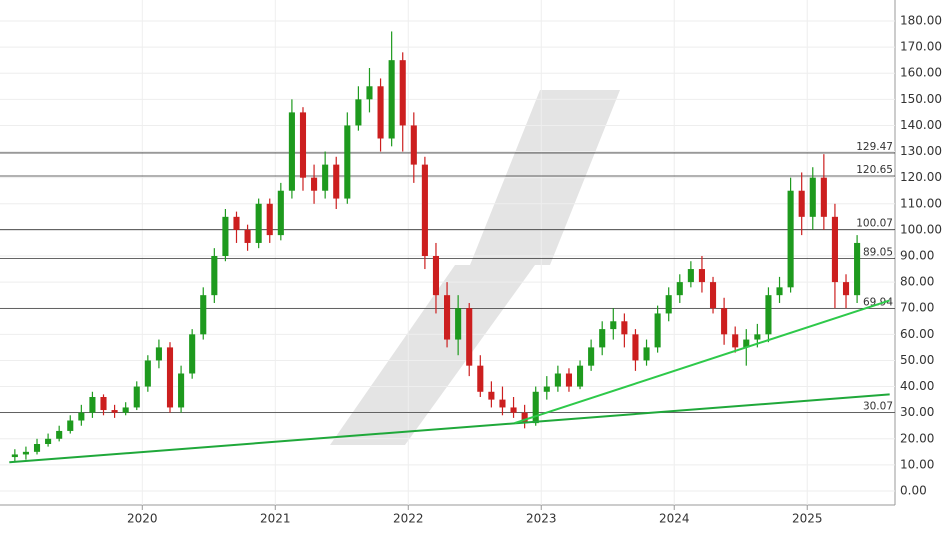 This screenshot has width=948, height=534. I want to click on level-label: 89.05, so click(878, 252).